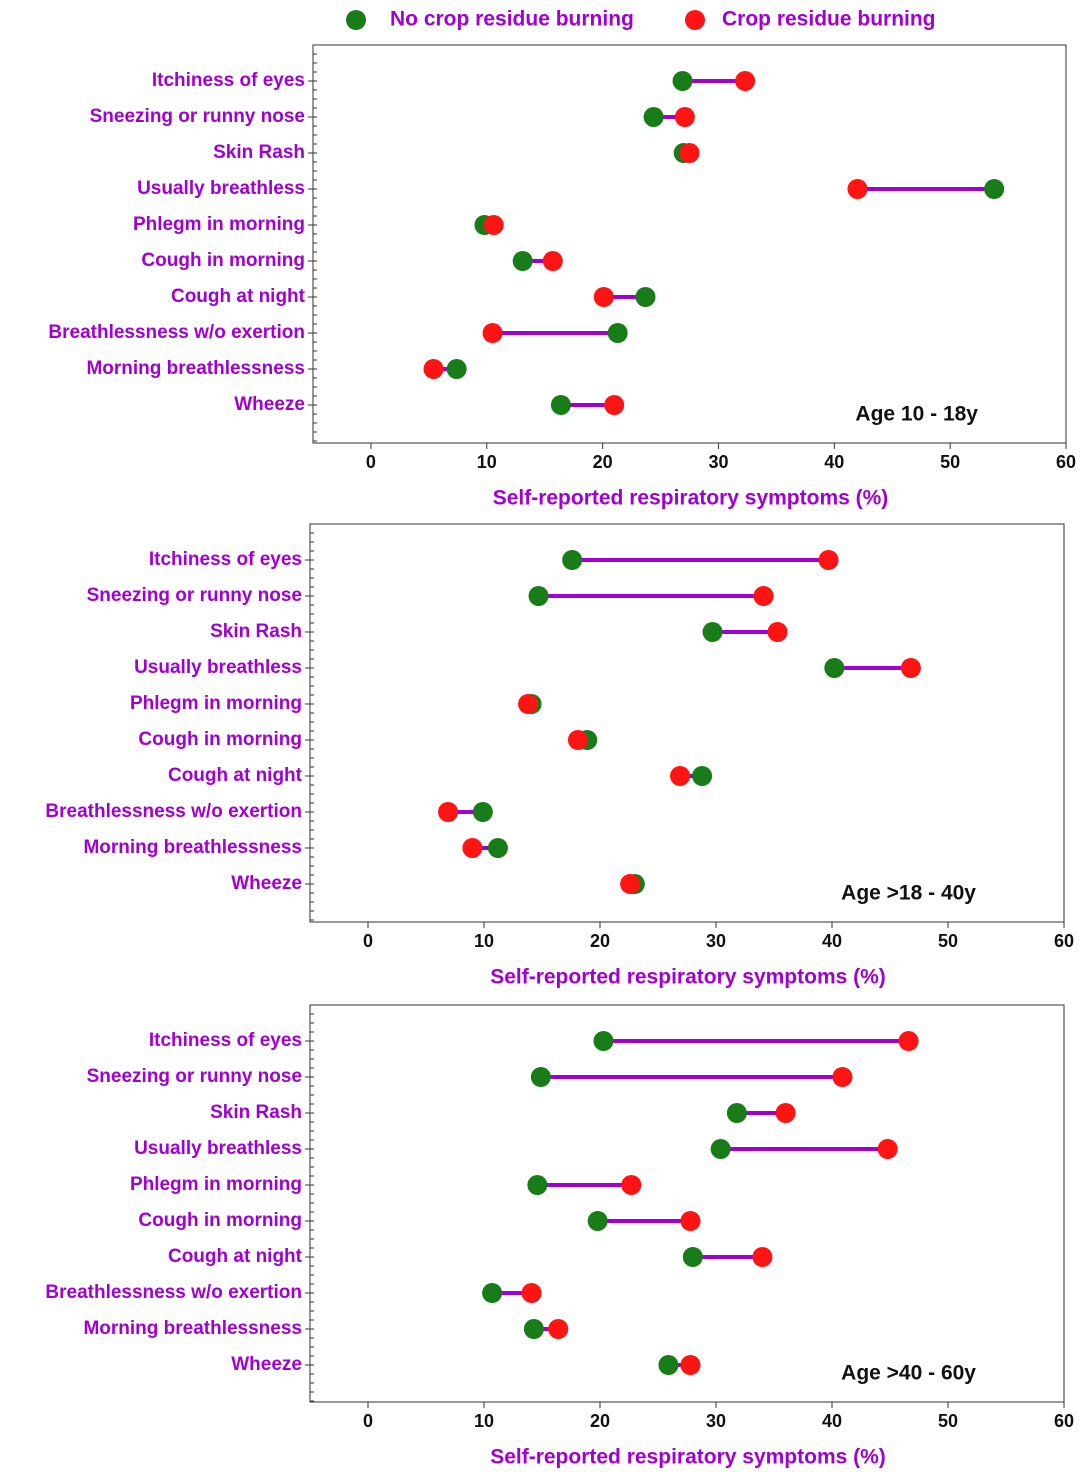 The height and width of the screenshot is (1472, 1081). I want to click on legend-label: Crop residue burning, so click(829, 19).